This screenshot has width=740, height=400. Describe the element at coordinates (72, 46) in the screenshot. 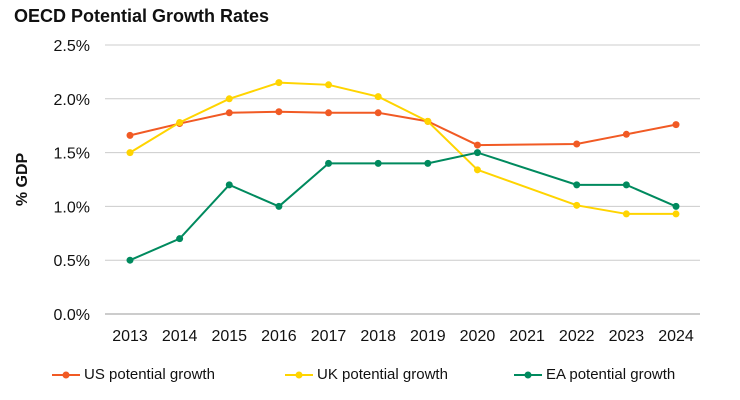

I see `y-tick-label: 2.5%` at that location.